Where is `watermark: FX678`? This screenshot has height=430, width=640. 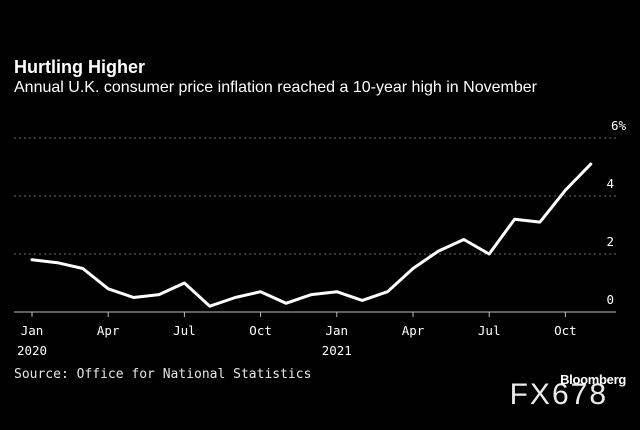
watermark: FX678 is located at coordinates (558, 394).